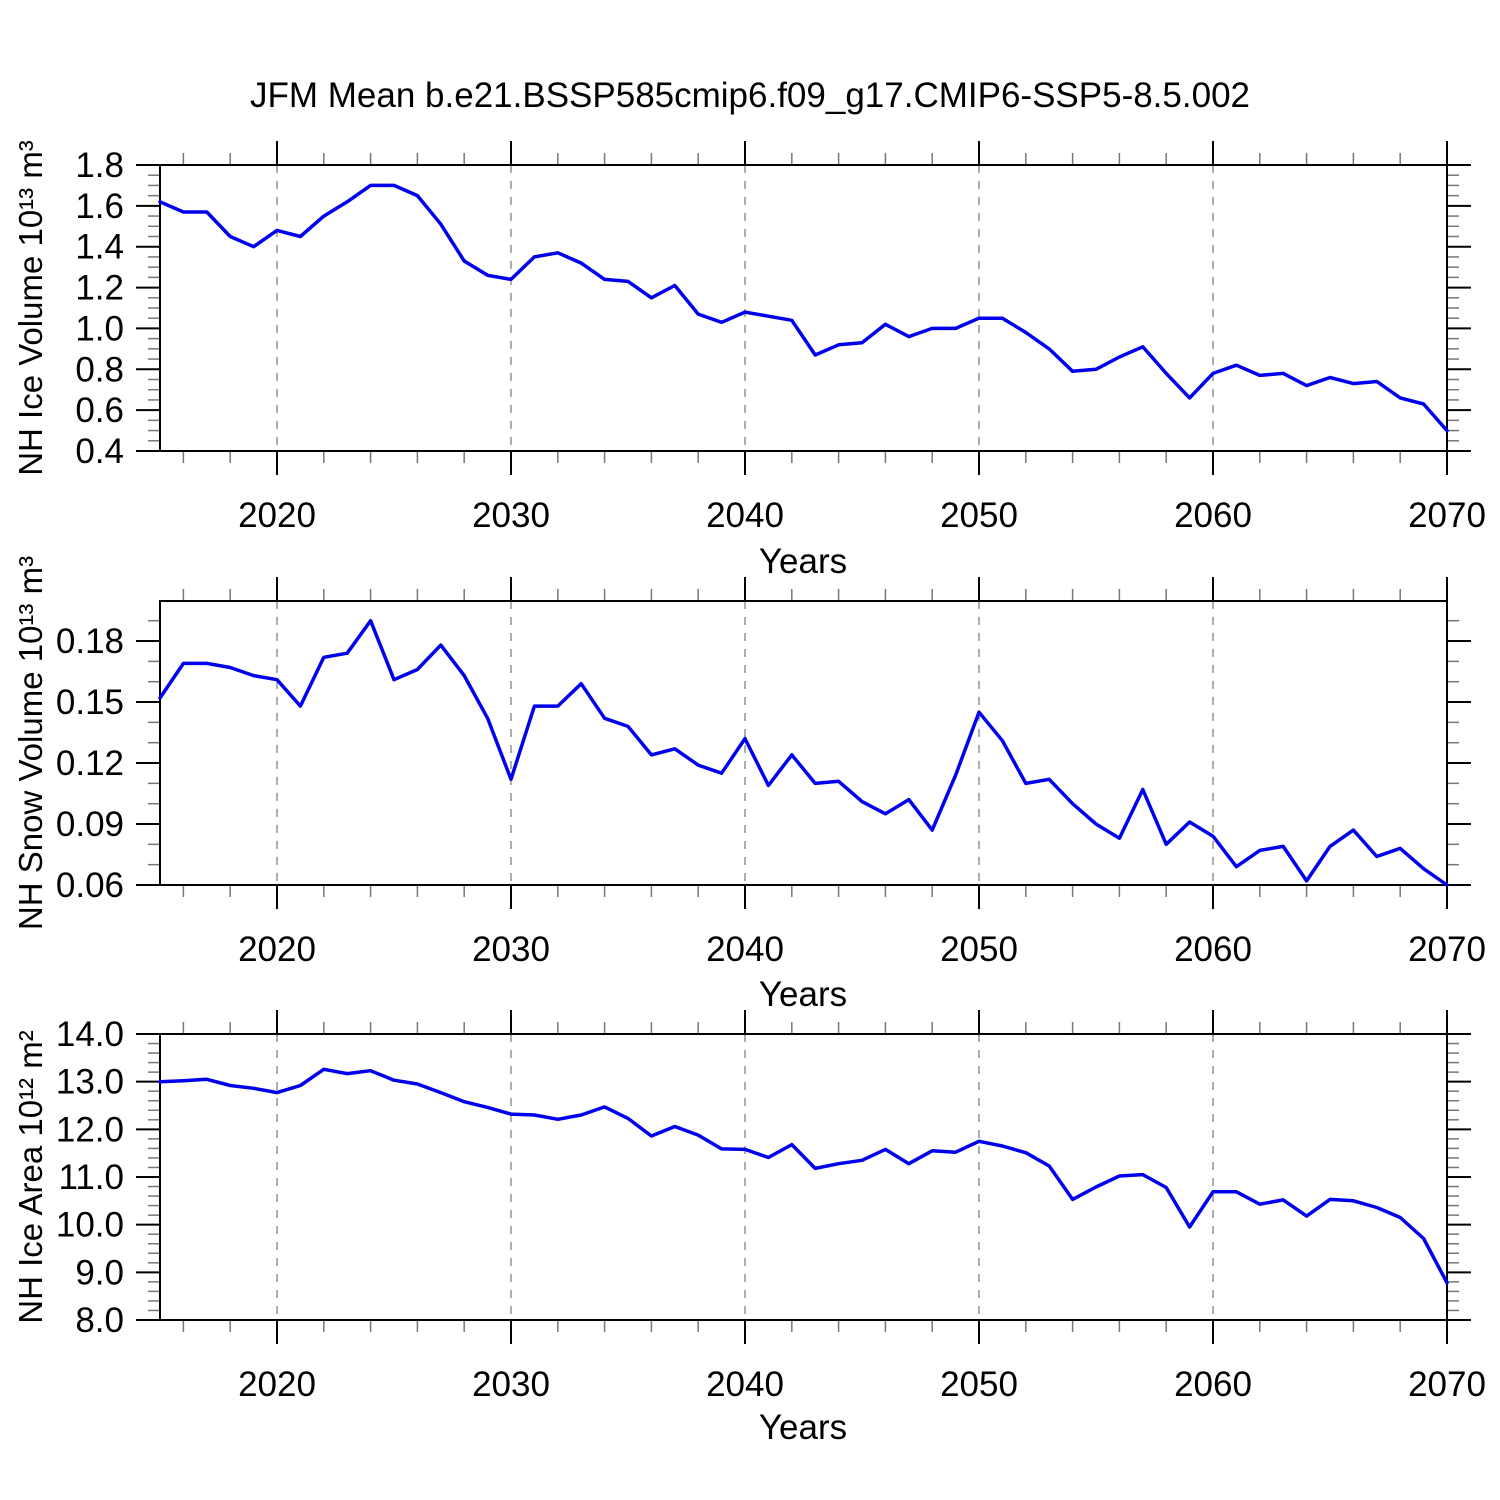 This screenshot has height=1500, width=1500. Describe the element at coordinates (99, 369) in the screenshot. I see `y-tick-label: 0.8` at that location.